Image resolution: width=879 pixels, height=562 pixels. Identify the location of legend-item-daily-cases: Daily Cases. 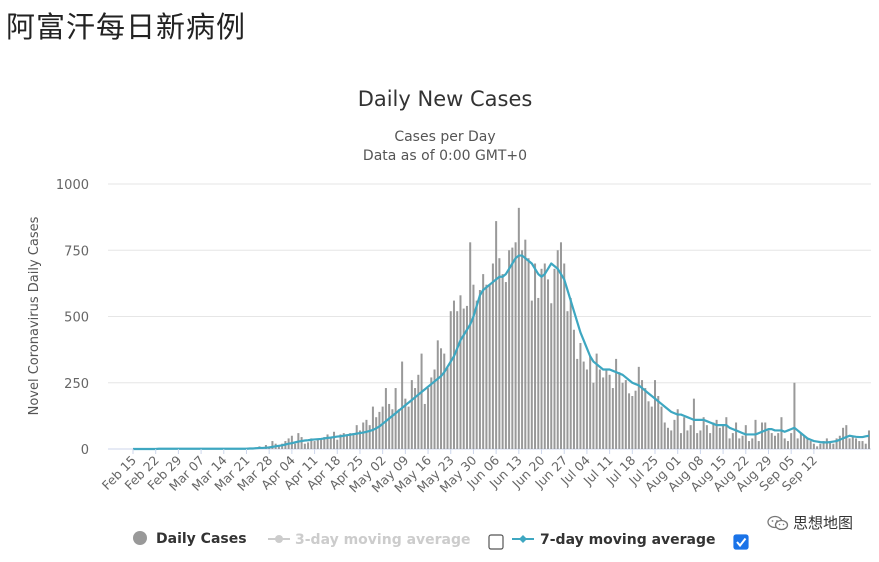
(190, 539).